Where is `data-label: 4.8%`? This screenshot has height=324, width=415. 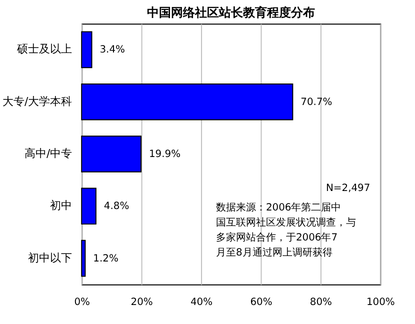 data-label: 4.8% is located at coordinates (117, 206).